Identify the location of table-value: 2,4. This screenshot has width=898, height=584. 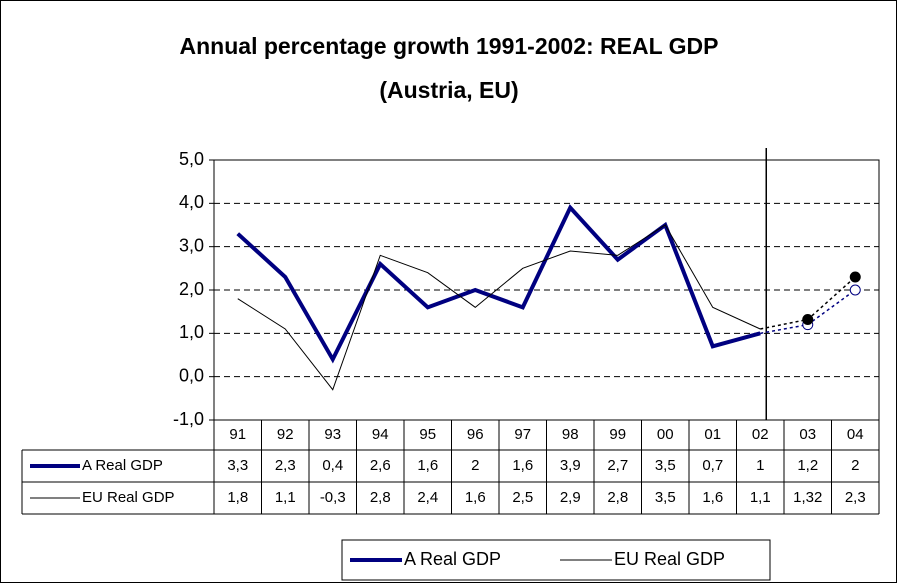
(427, 497).